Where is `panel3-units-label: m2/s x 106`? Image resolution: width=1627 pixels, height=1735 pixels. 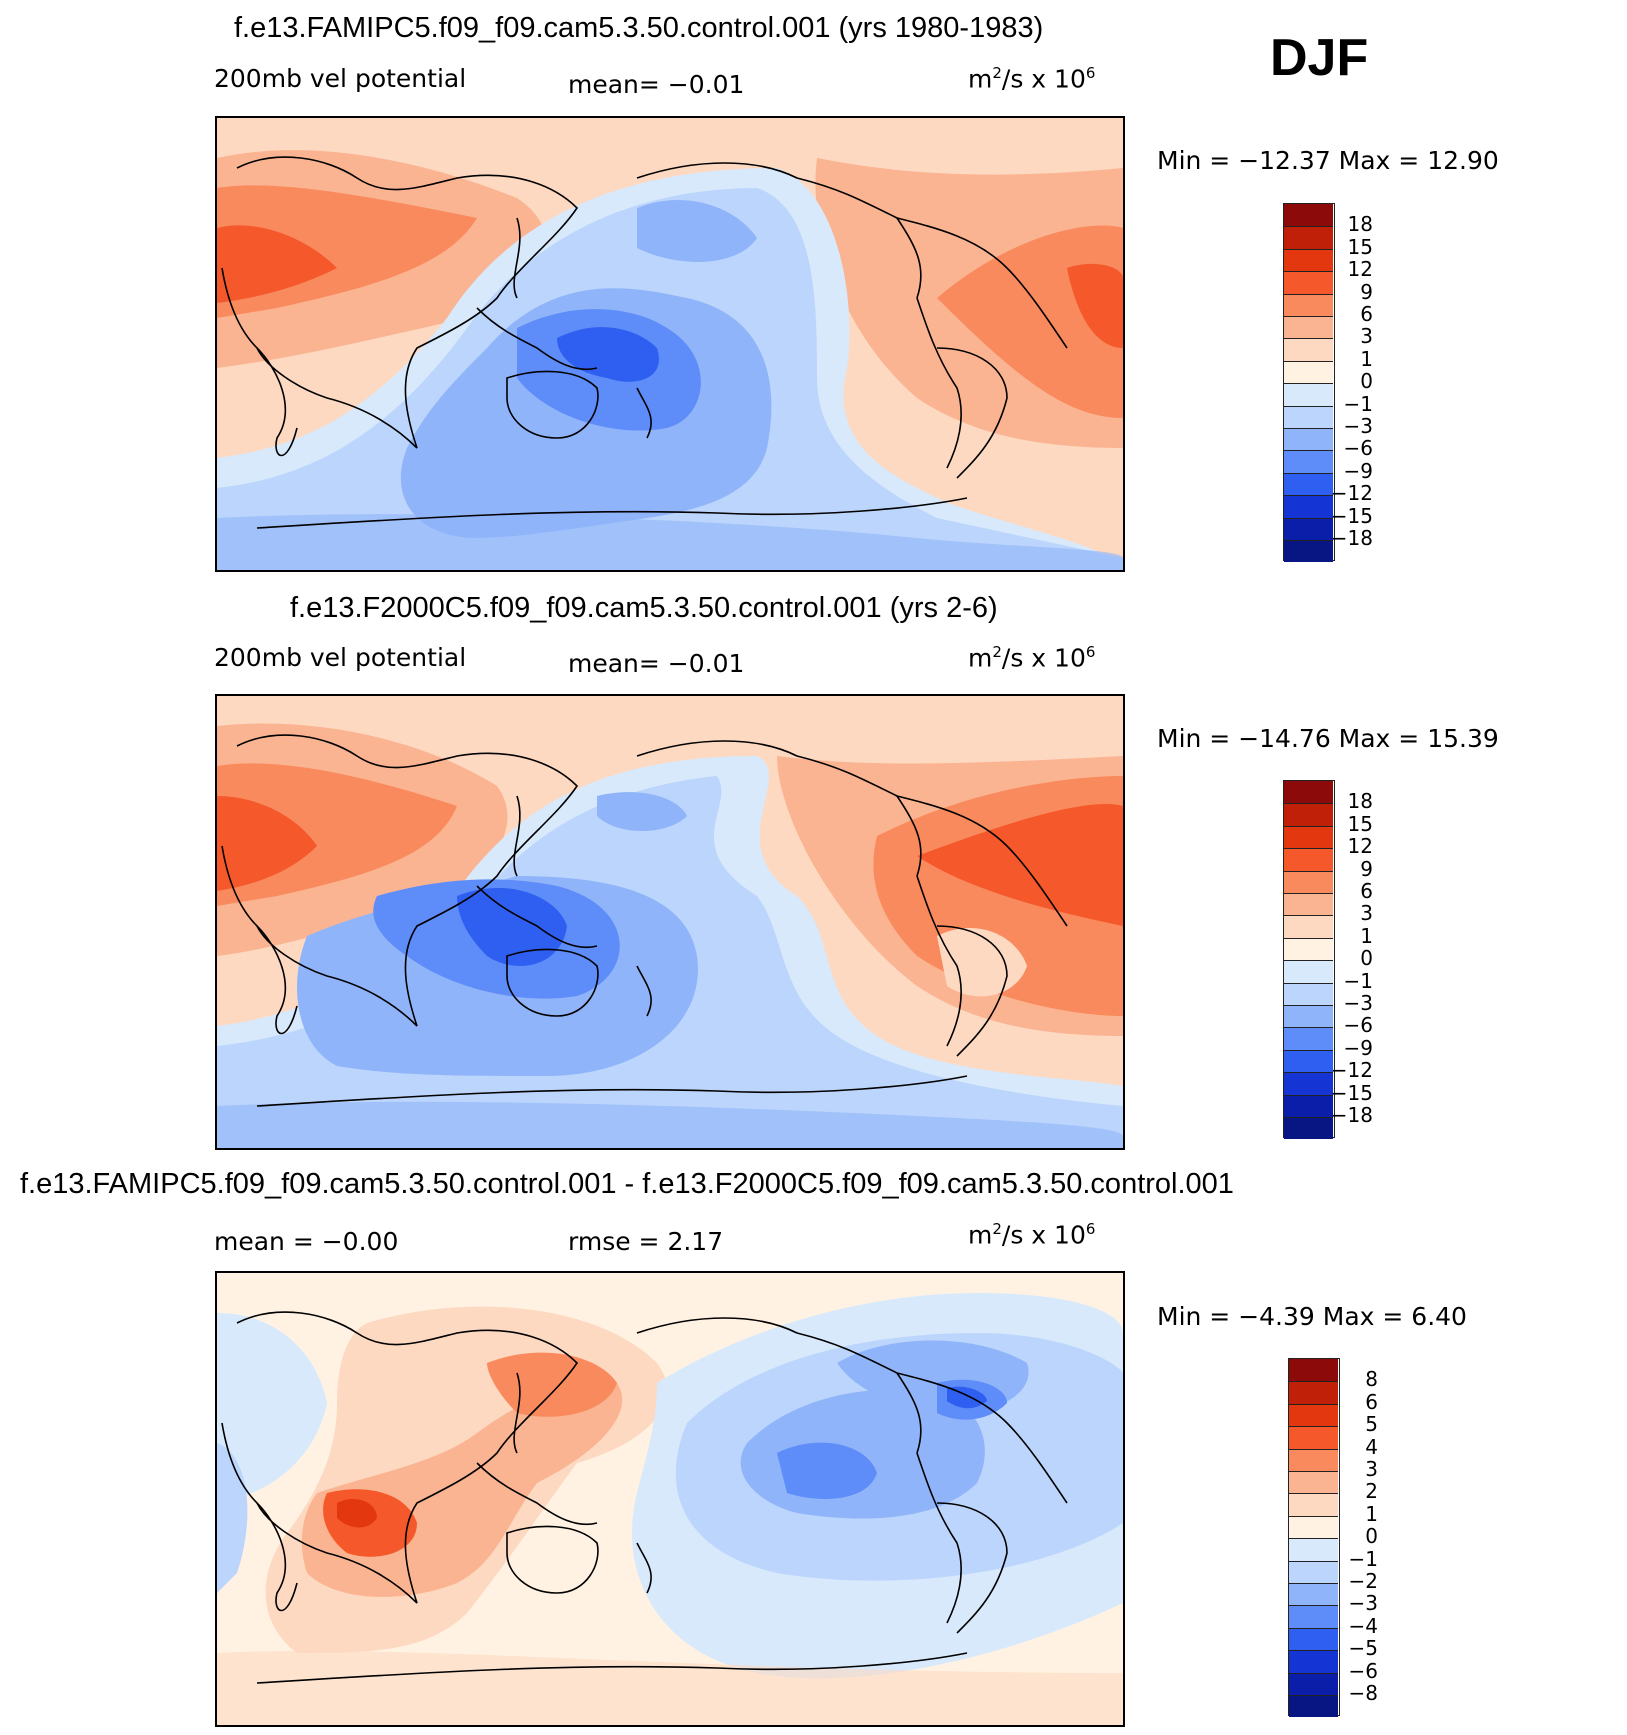 panel3-units-label: m2/s x 106 is located at coordinates (1032, 1235).